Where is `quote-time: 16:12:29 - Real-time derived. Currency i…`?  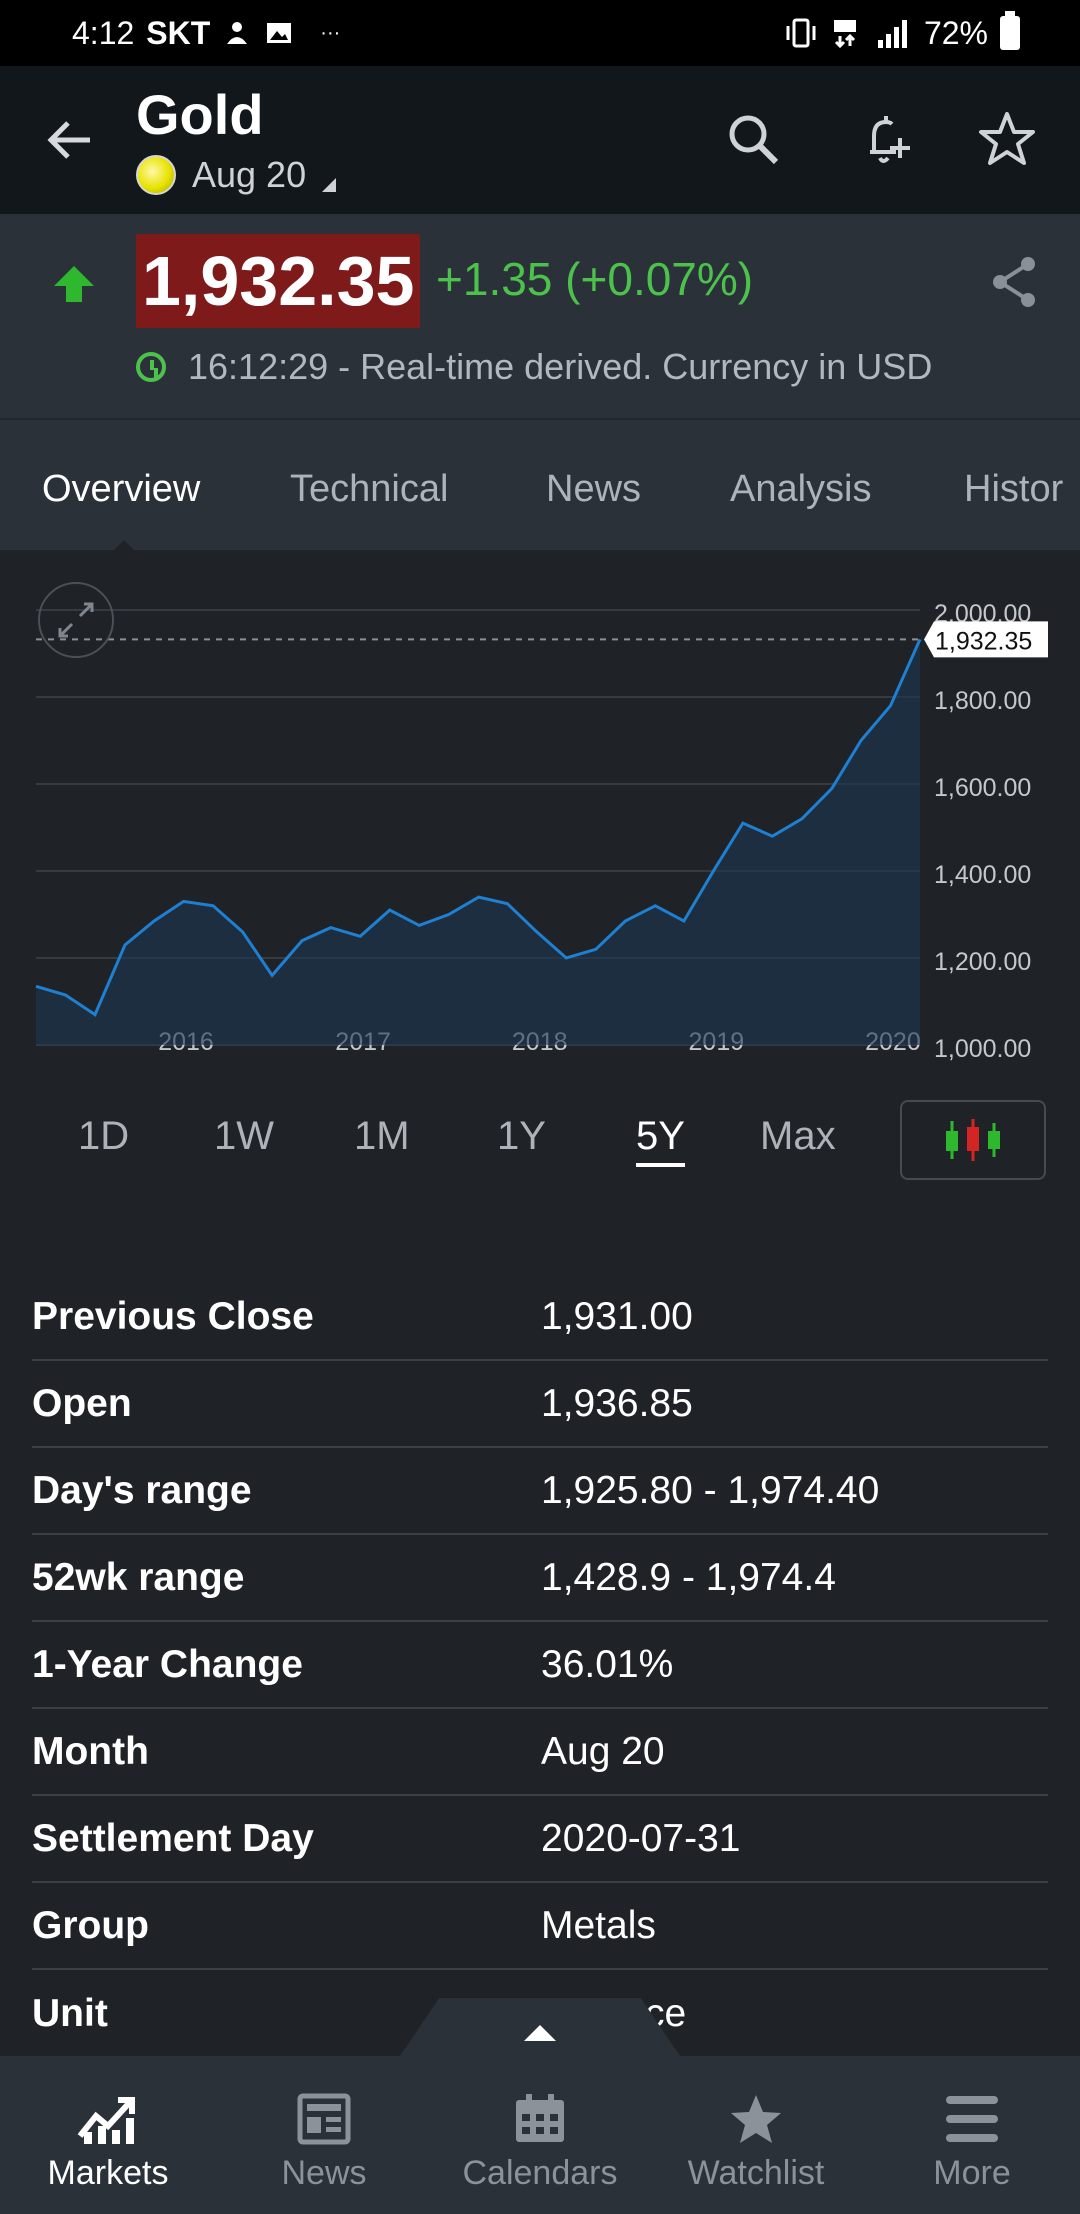 quote-time: 16:12:29 - Real-time derived. Currency i… is located at coordinates (534, 367).